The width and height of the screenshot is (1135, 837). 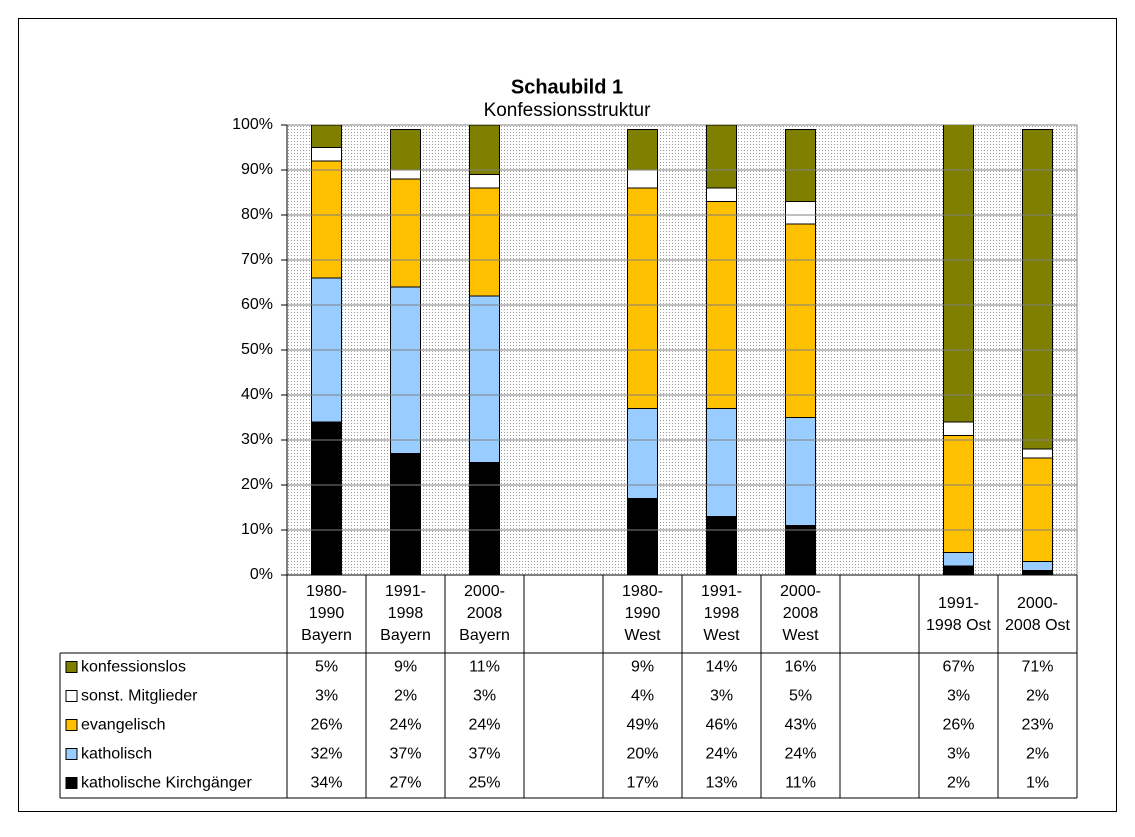 What do you see at coordinates (643, 613) in the screenshot?
I see `x-tick-label: 1990` at bounding box center [643, 613].